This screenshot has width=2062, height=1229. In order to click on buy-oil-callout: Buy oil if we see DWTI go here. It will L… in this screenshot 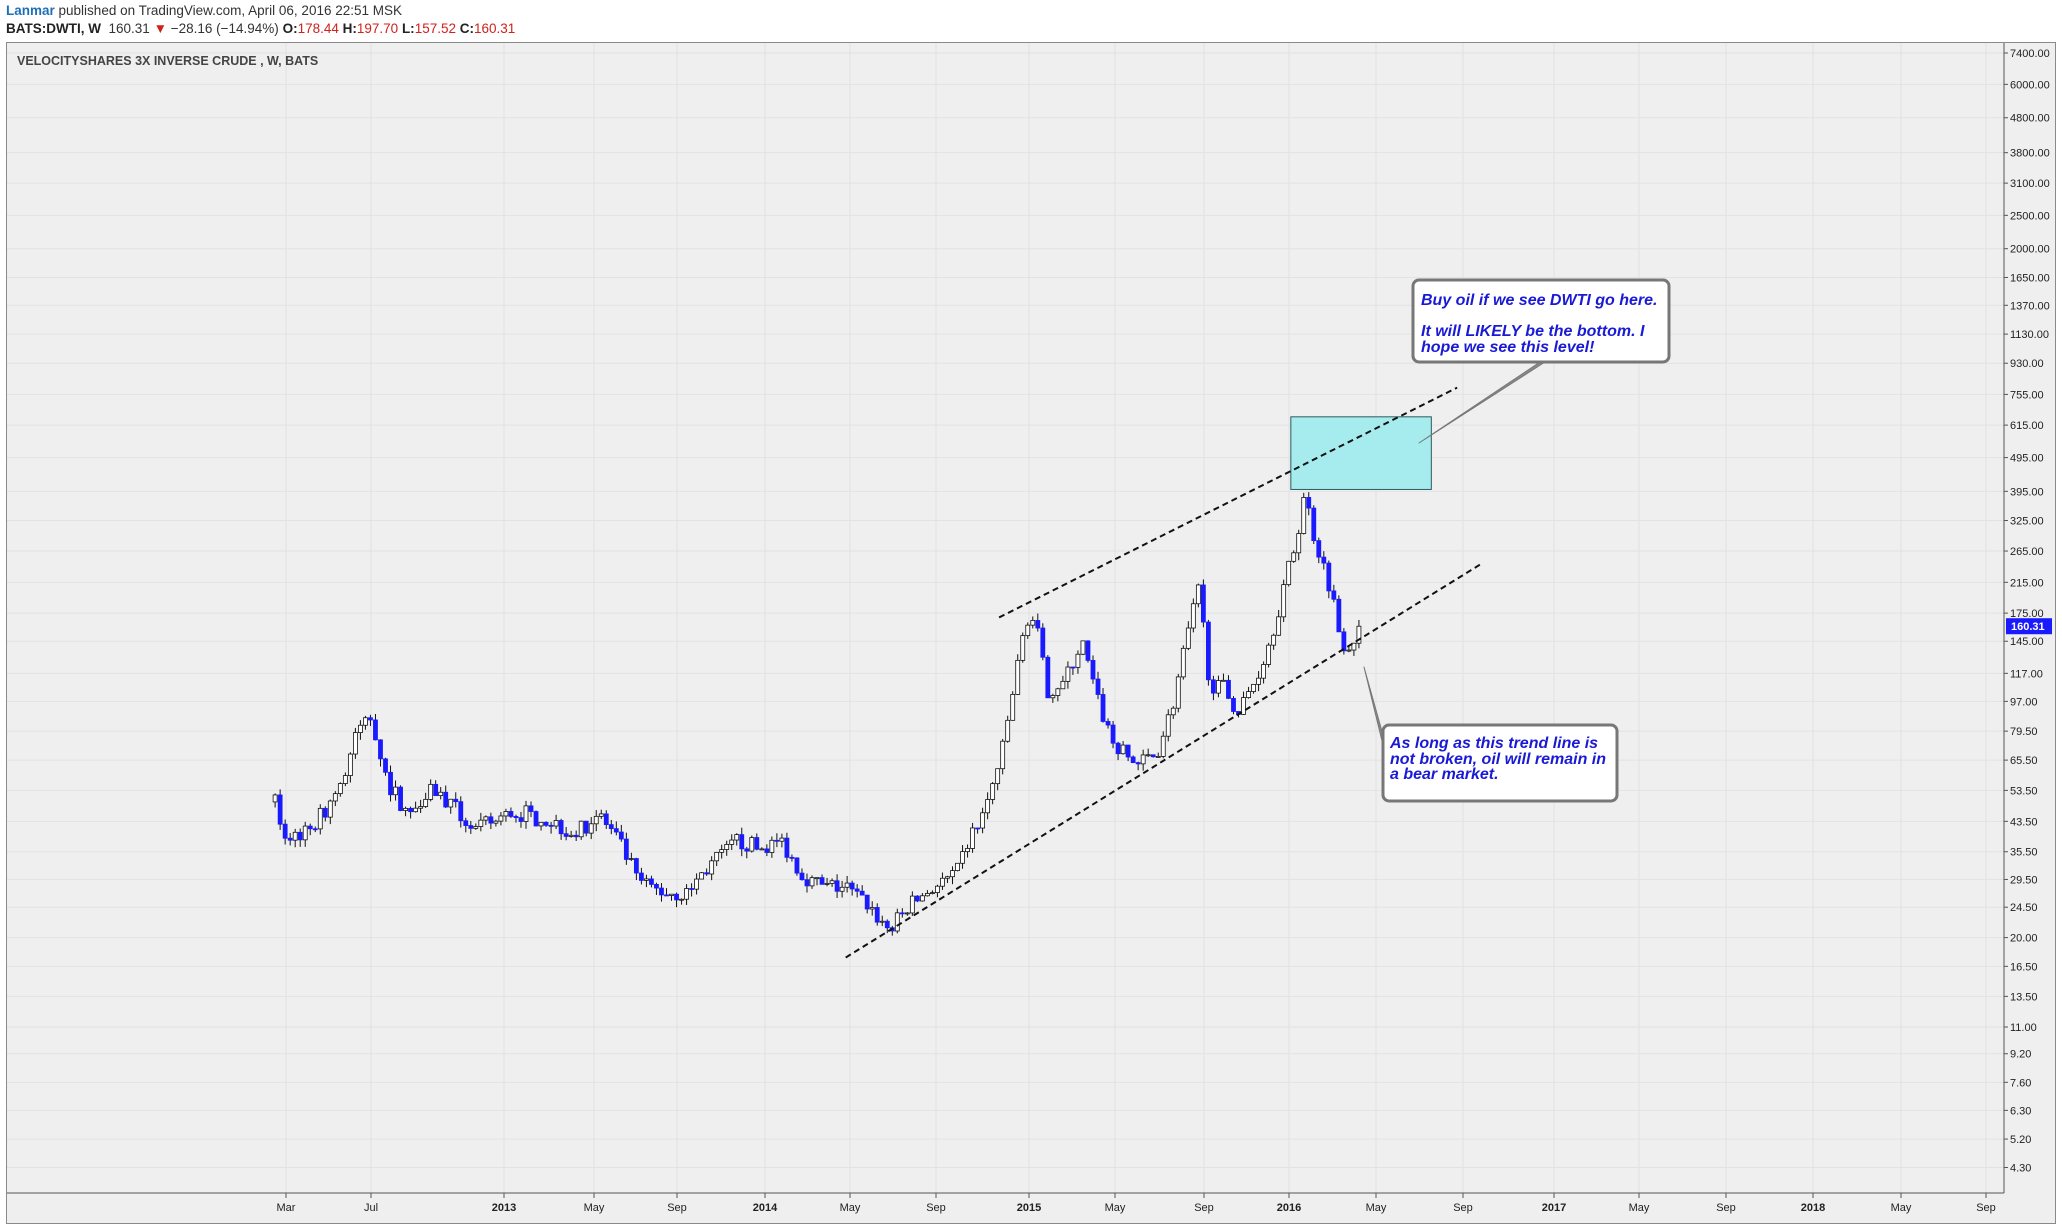, I will do `click(1541, 361)`.